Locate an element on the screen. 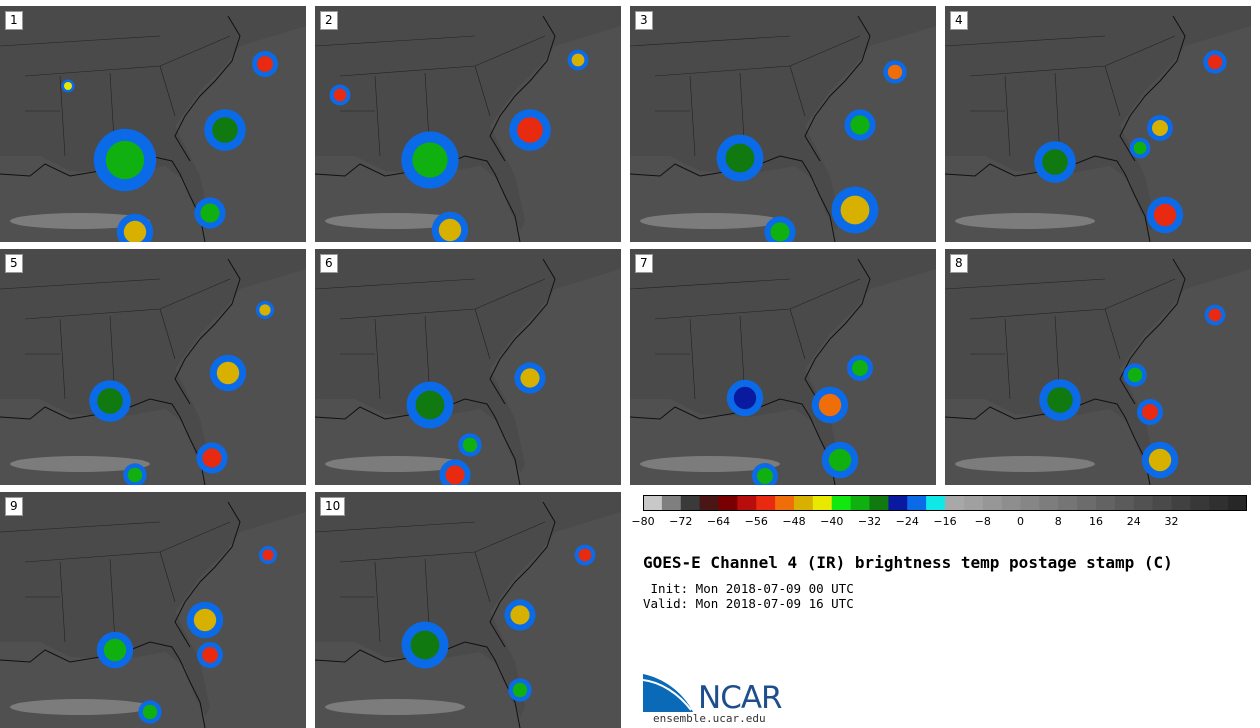  member-number: 3 is located at coordinates (644, 20).